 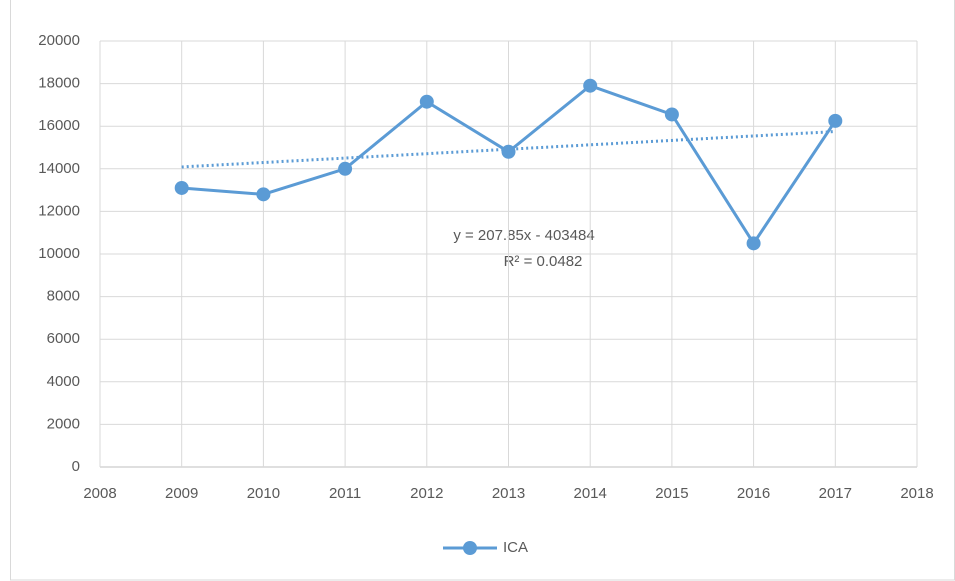 What do you see at coordinates (263, 493) in the screenshot?
I see `x-tick-label: 2010` at bounding box center [263, 493].